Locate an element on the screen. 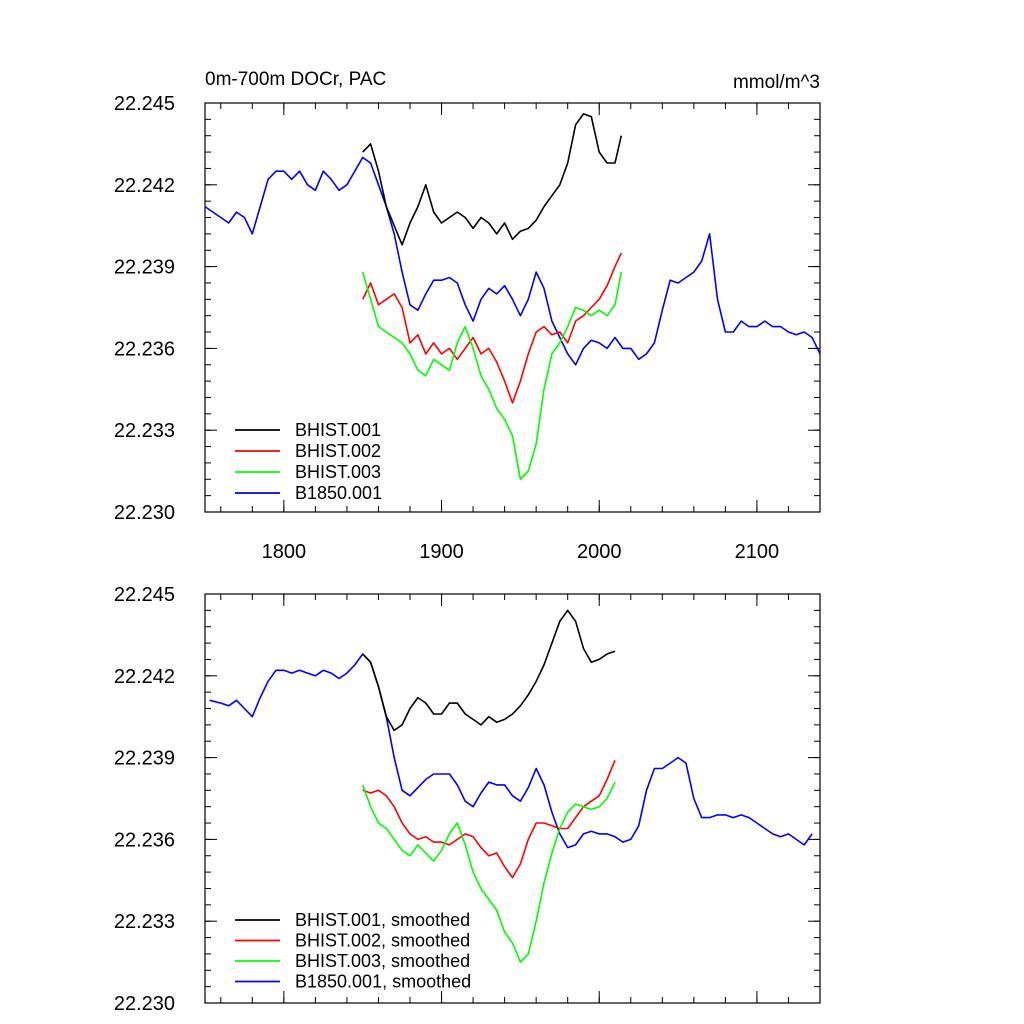  legend-label: BHIST.001 is located at coordinates (338, 430).